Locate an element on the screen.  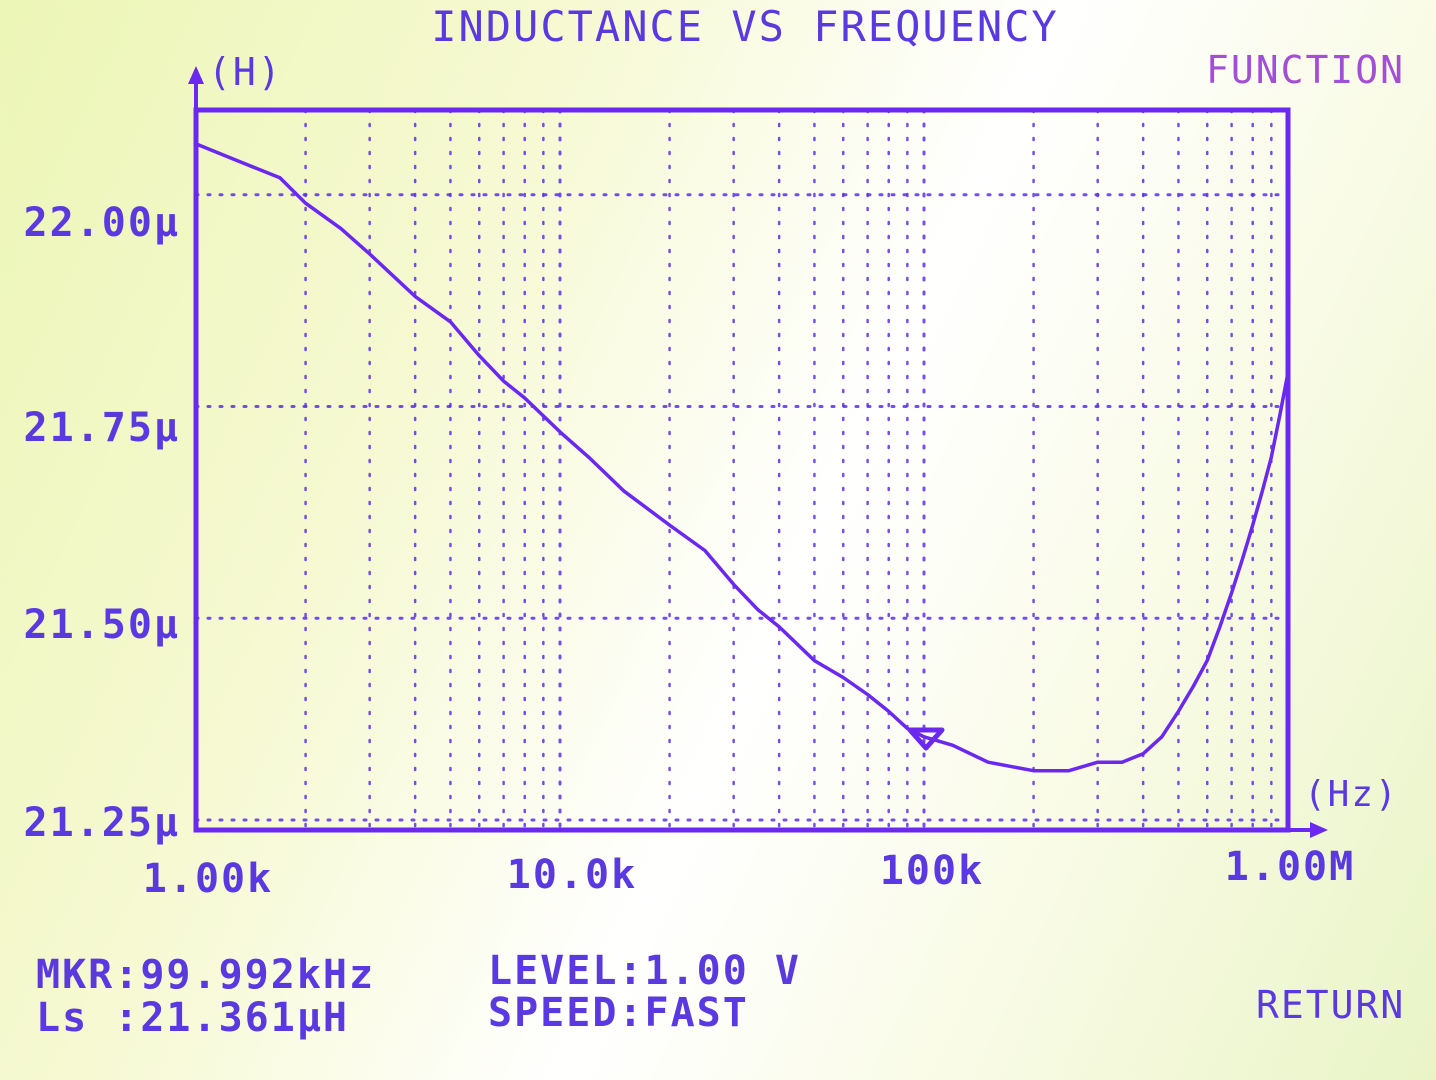
y-tick-label: 21.25μ is located at coordinates (101, 823).